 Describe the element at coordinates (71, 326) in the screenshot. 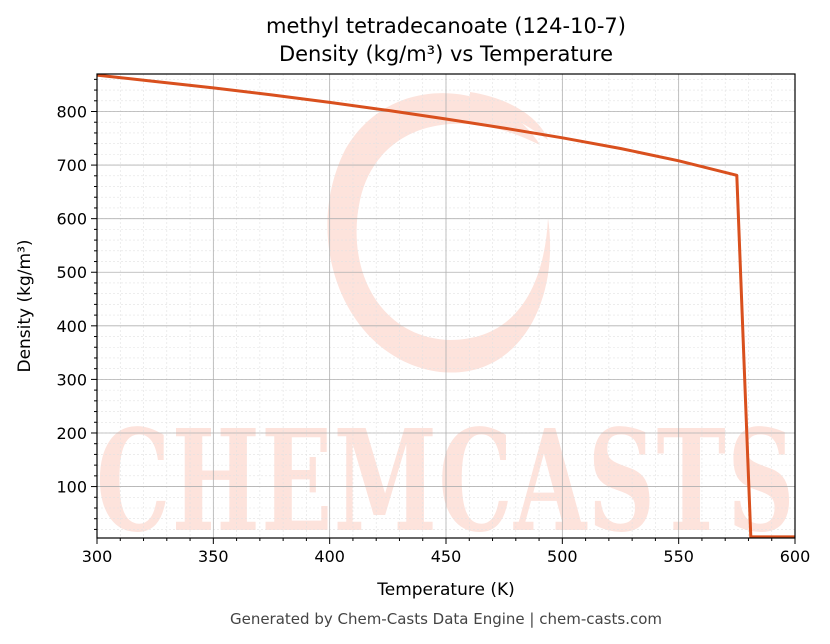

I see `y-tick-label: 400` at that location.